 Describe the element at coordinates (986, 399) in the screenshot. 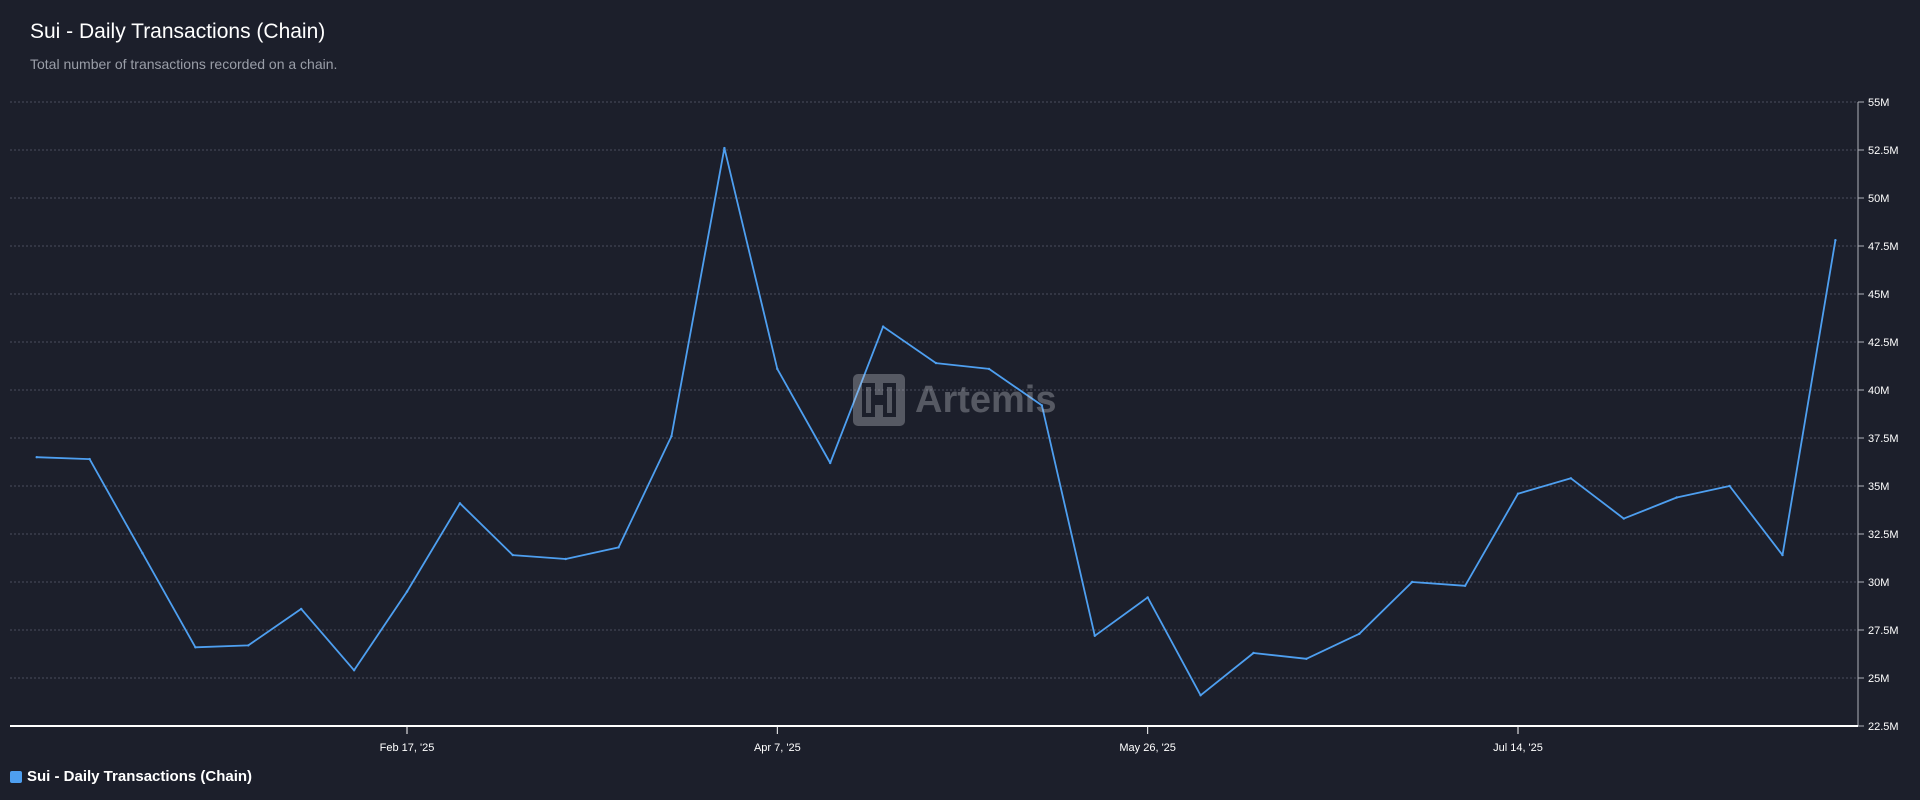

I see `watermark-text: Artemis` at that location.